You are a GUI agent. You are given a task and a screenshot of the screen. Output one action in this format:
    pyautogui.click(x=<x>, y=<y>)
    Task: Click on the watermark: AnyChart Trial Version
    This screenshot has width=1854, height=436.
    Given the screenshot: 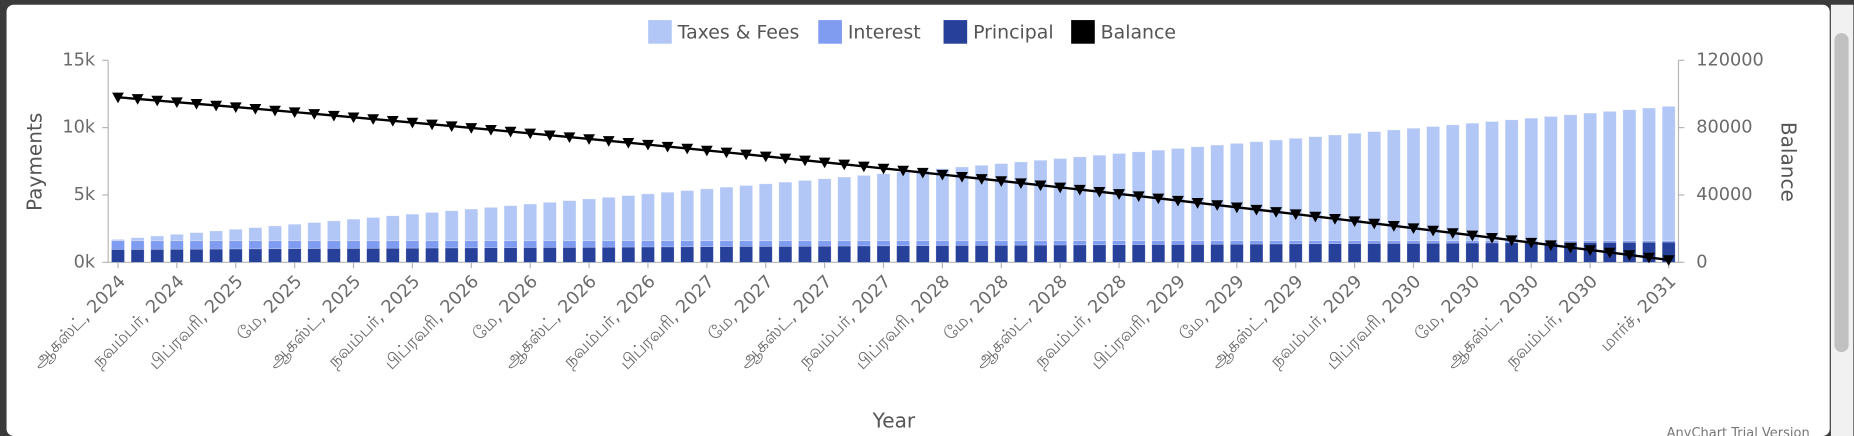 What is the action you would take?
    pyautogui.click(x=1738, y=431)
    